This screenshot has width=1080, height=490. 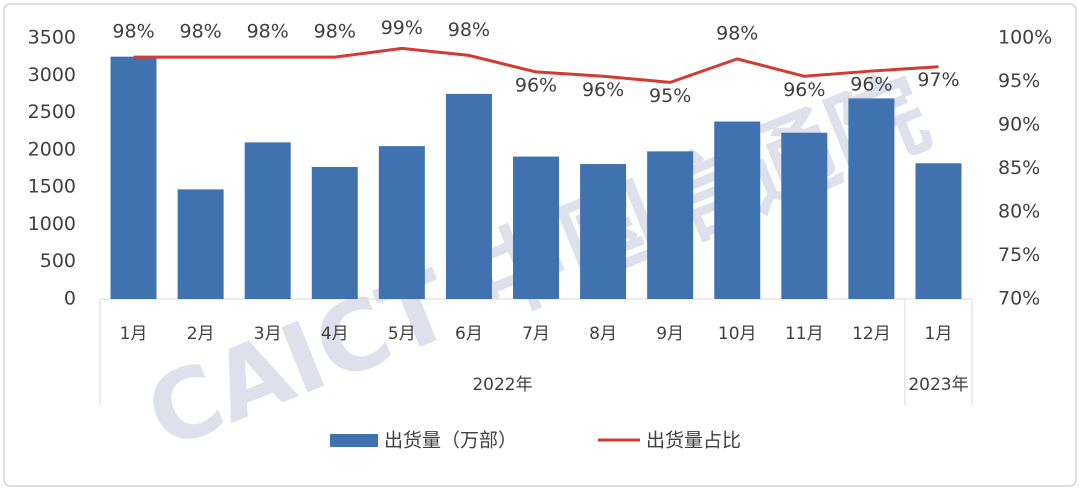 What do you see at coordinates (536, 65) in the screenshot?
I see `line` at bounding box center [536, 65].